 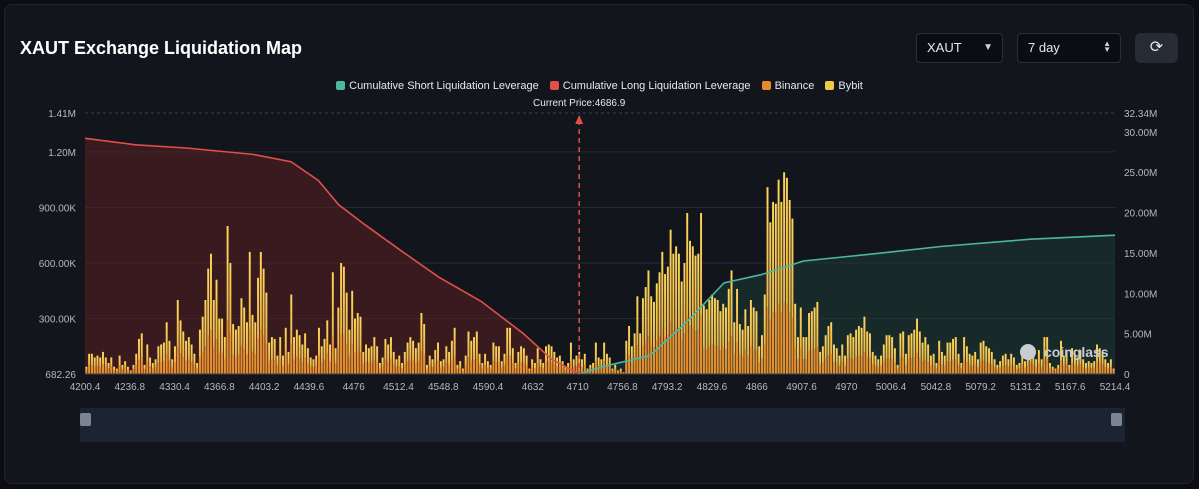 I want to click on zoom-handle-left, so click(x=85, y=419).